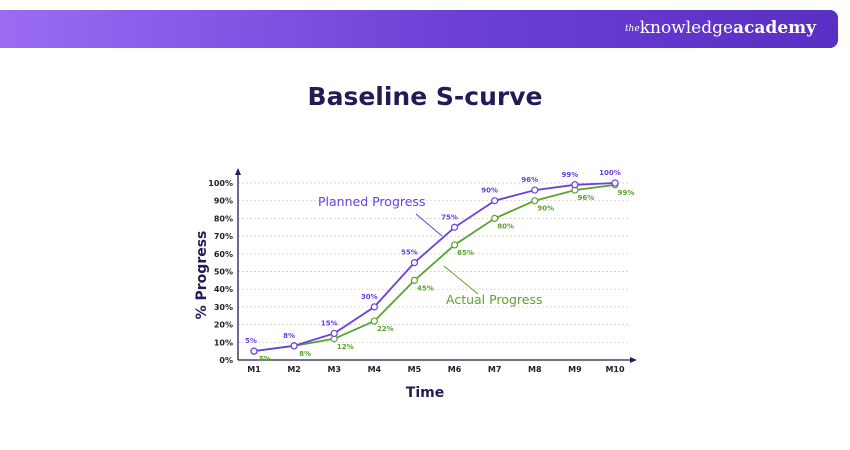 The image size is (850, 450). Describe the element at coordinates (251, 341) in the screenshot. I see `planned-data-label: 5%` at that location.